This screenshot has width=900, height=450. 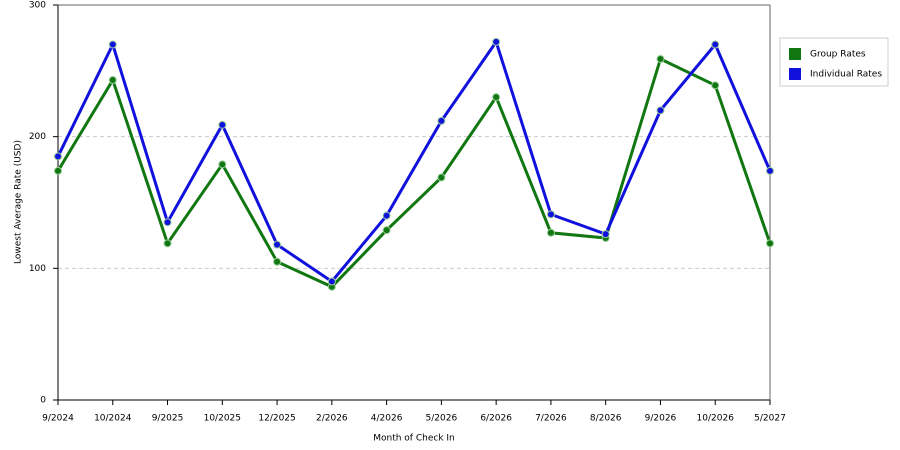 What do you see at coordinates (606, 419) in the screenshot?
I see `x-tick-label: 8/2026` at bounding box center [606, 419].